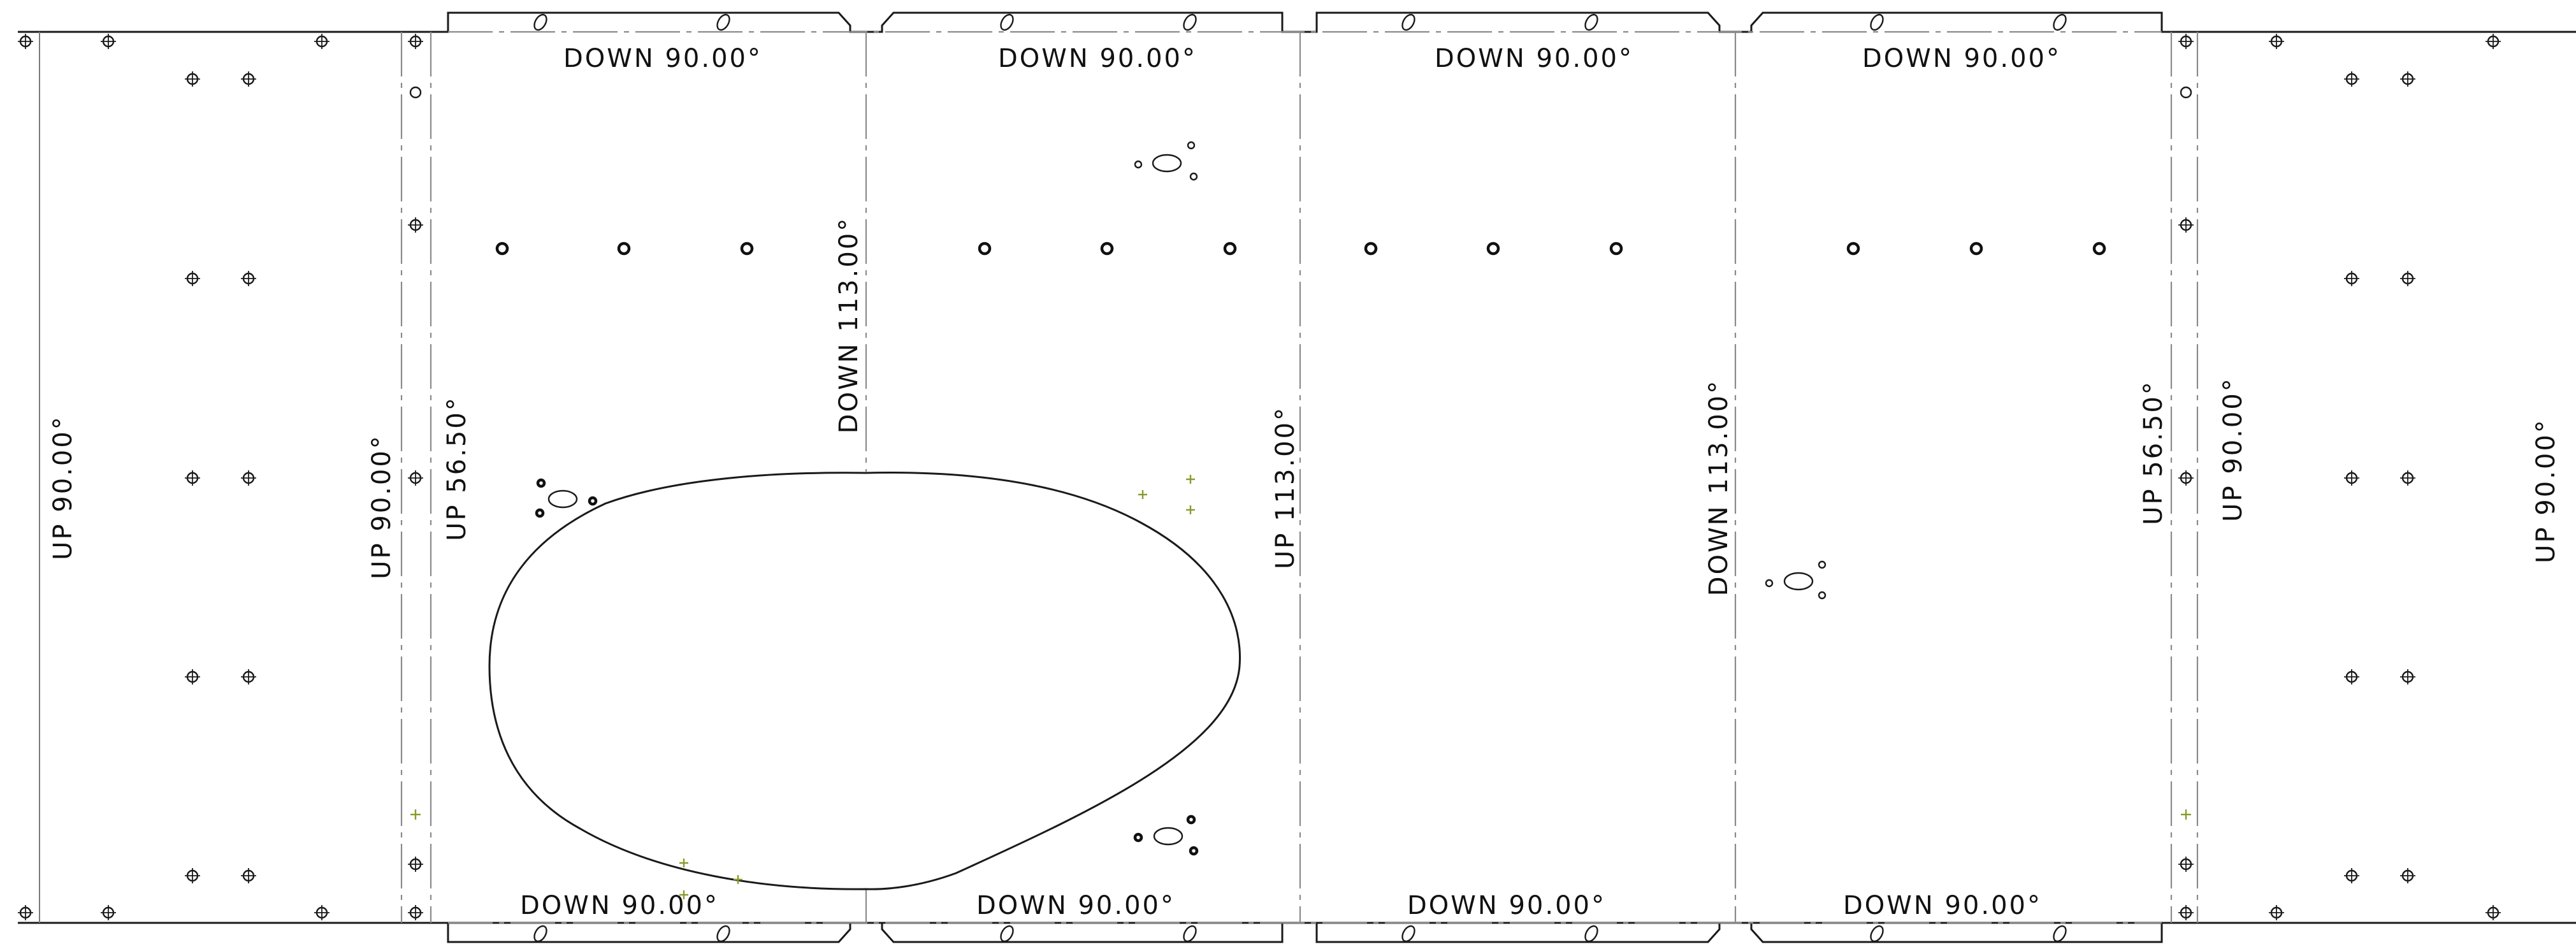 The image size is (2576, 949). What do you see at coordinates (662, 58) in the screenshot?
I see `bend-label-top-1: DOWN 90.00°` at bounding box center [662, 58].